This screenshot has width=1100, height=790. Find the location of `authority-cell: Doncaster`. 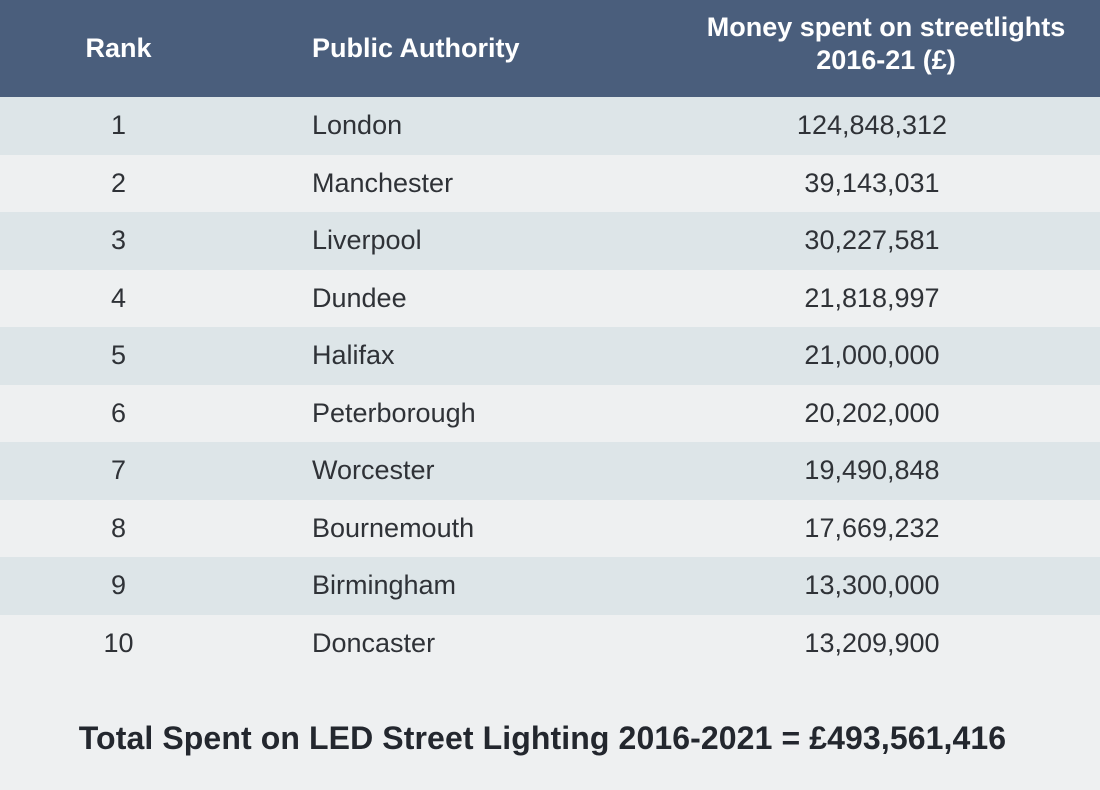

authority-cell: Doncaster is located at coordinates (492, 644).